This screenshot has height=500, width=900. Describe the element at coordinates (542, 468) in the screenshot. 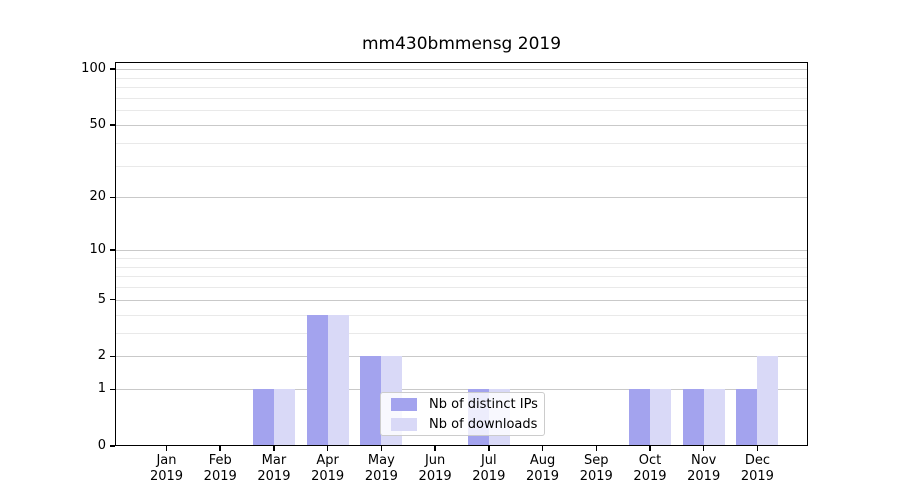

I see `x-tick-label-aug: Aug 2019` at that location.